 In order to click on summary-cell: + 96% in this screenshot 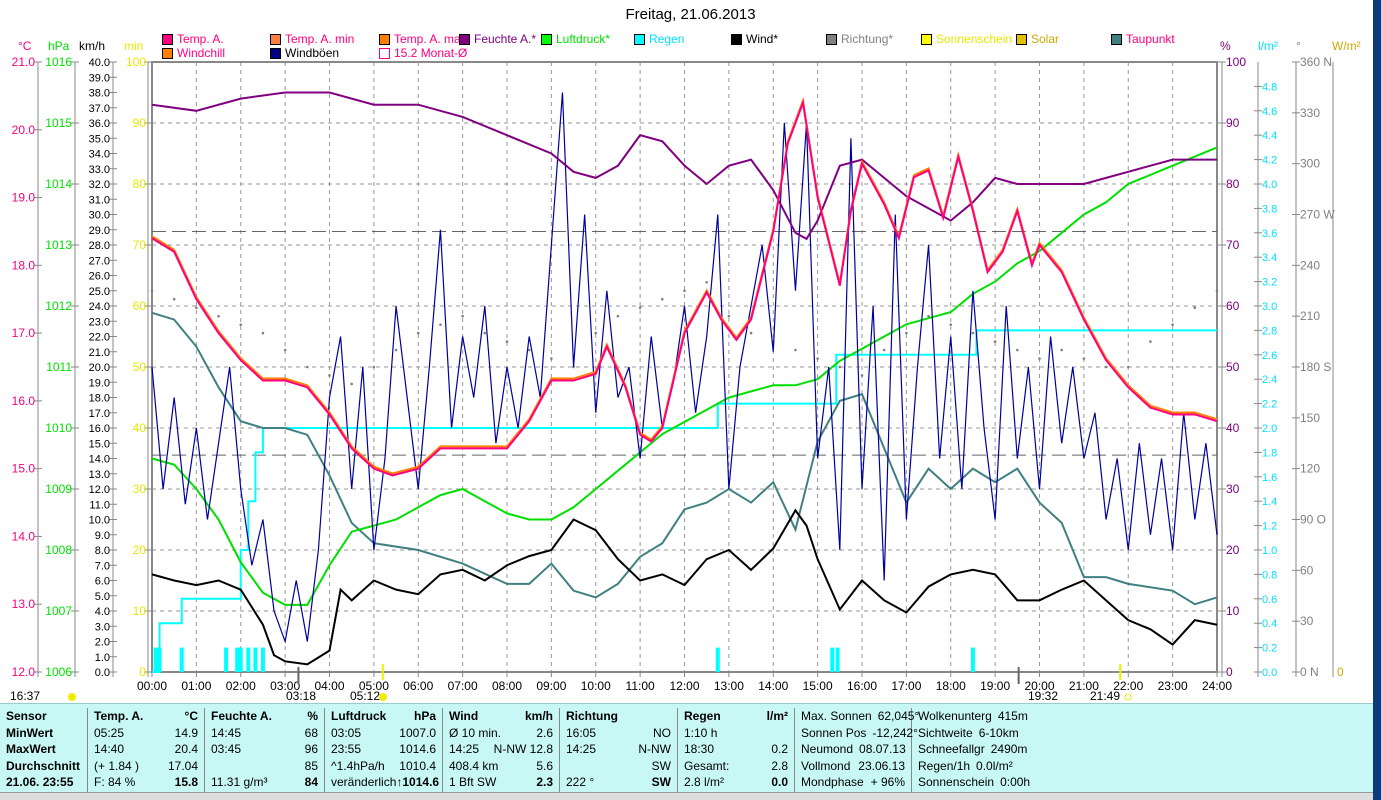, I will do `click(887, 782)`.